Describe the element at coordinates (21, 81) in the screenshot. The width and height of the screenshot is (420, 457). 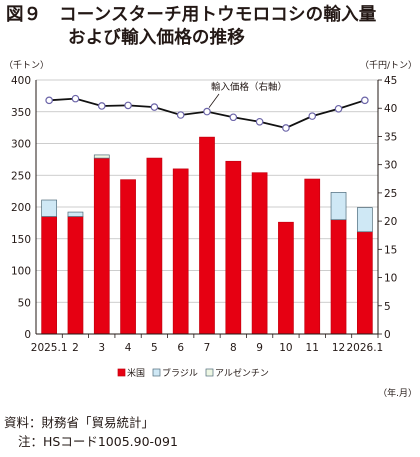
I see `y-left-tick: 400` at that location.